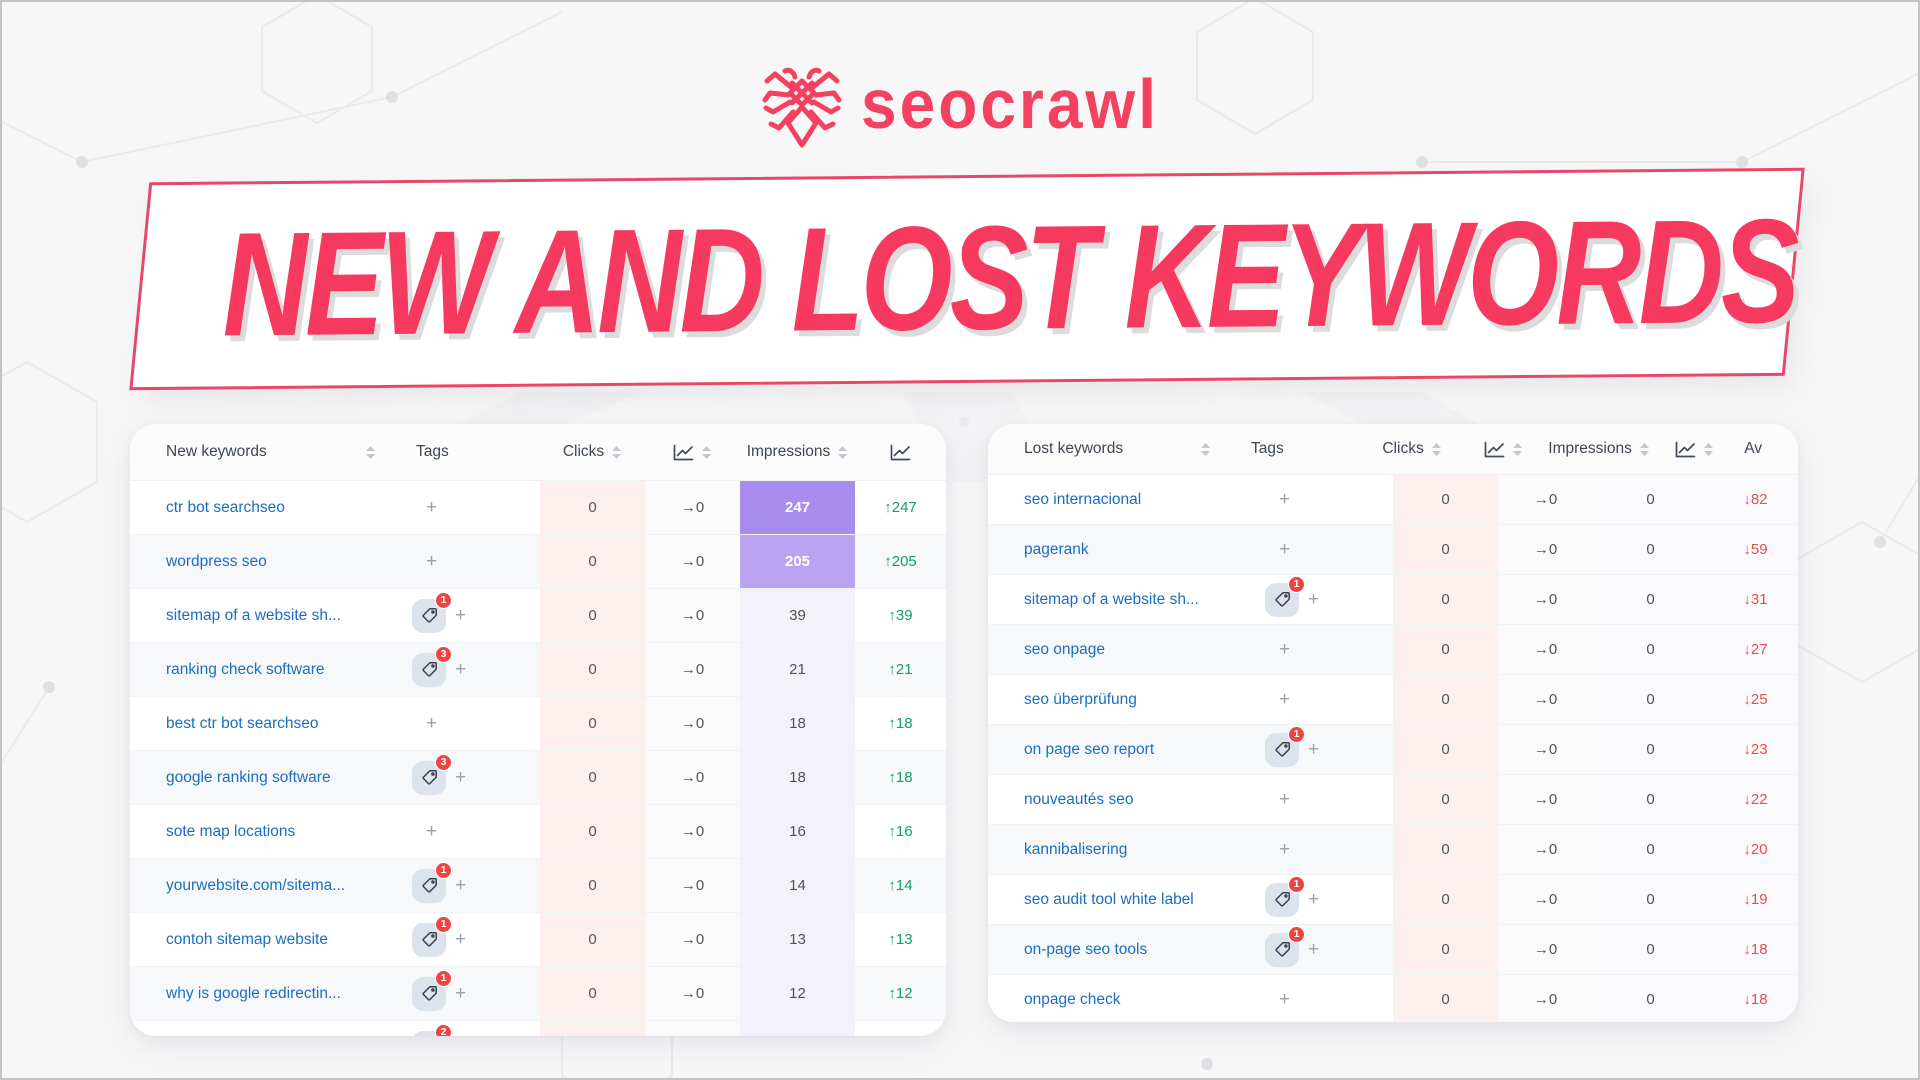  What do you see at coordinates (797, 507) in the screenshot?
I see `impressions-value: 247` at bounding box center [797, 507].